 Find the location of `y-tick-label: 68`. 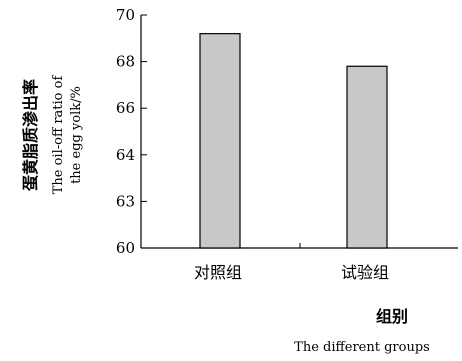

y-tick-label: 68 is located at coordinates (125, 62).